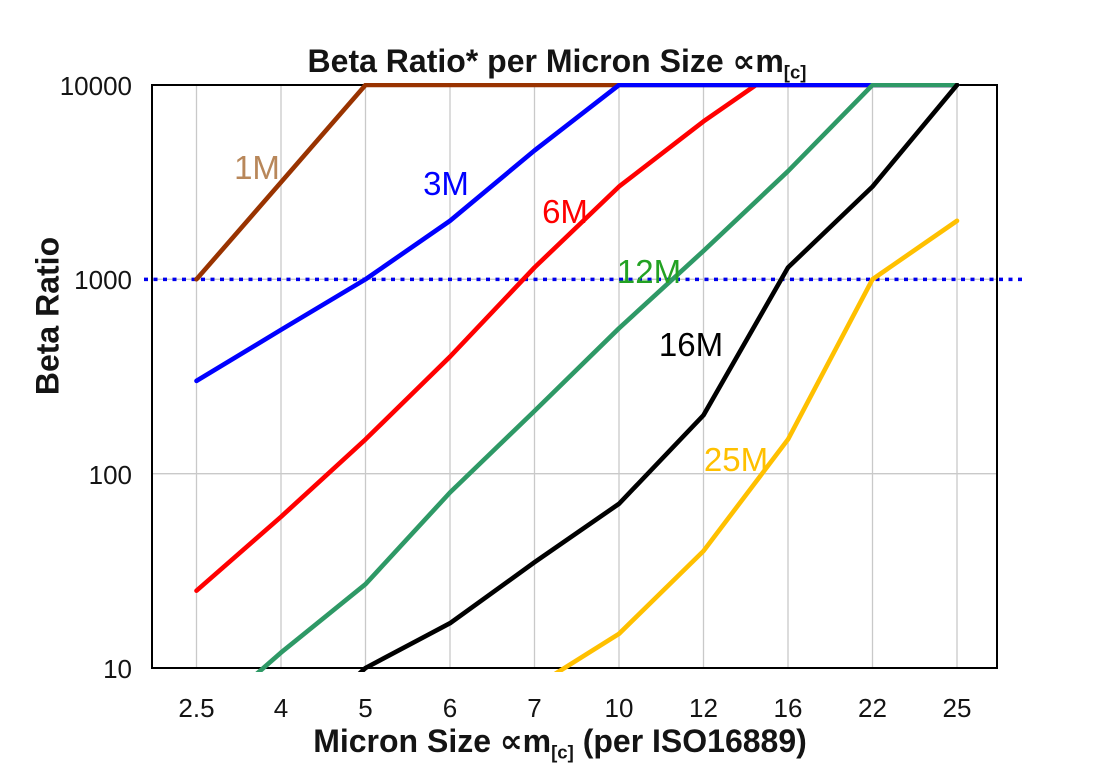  What do you see at coordinates (957, 708) in the screenshot?
I see `x-tick-label: 25` at bounding box center [957, 708].